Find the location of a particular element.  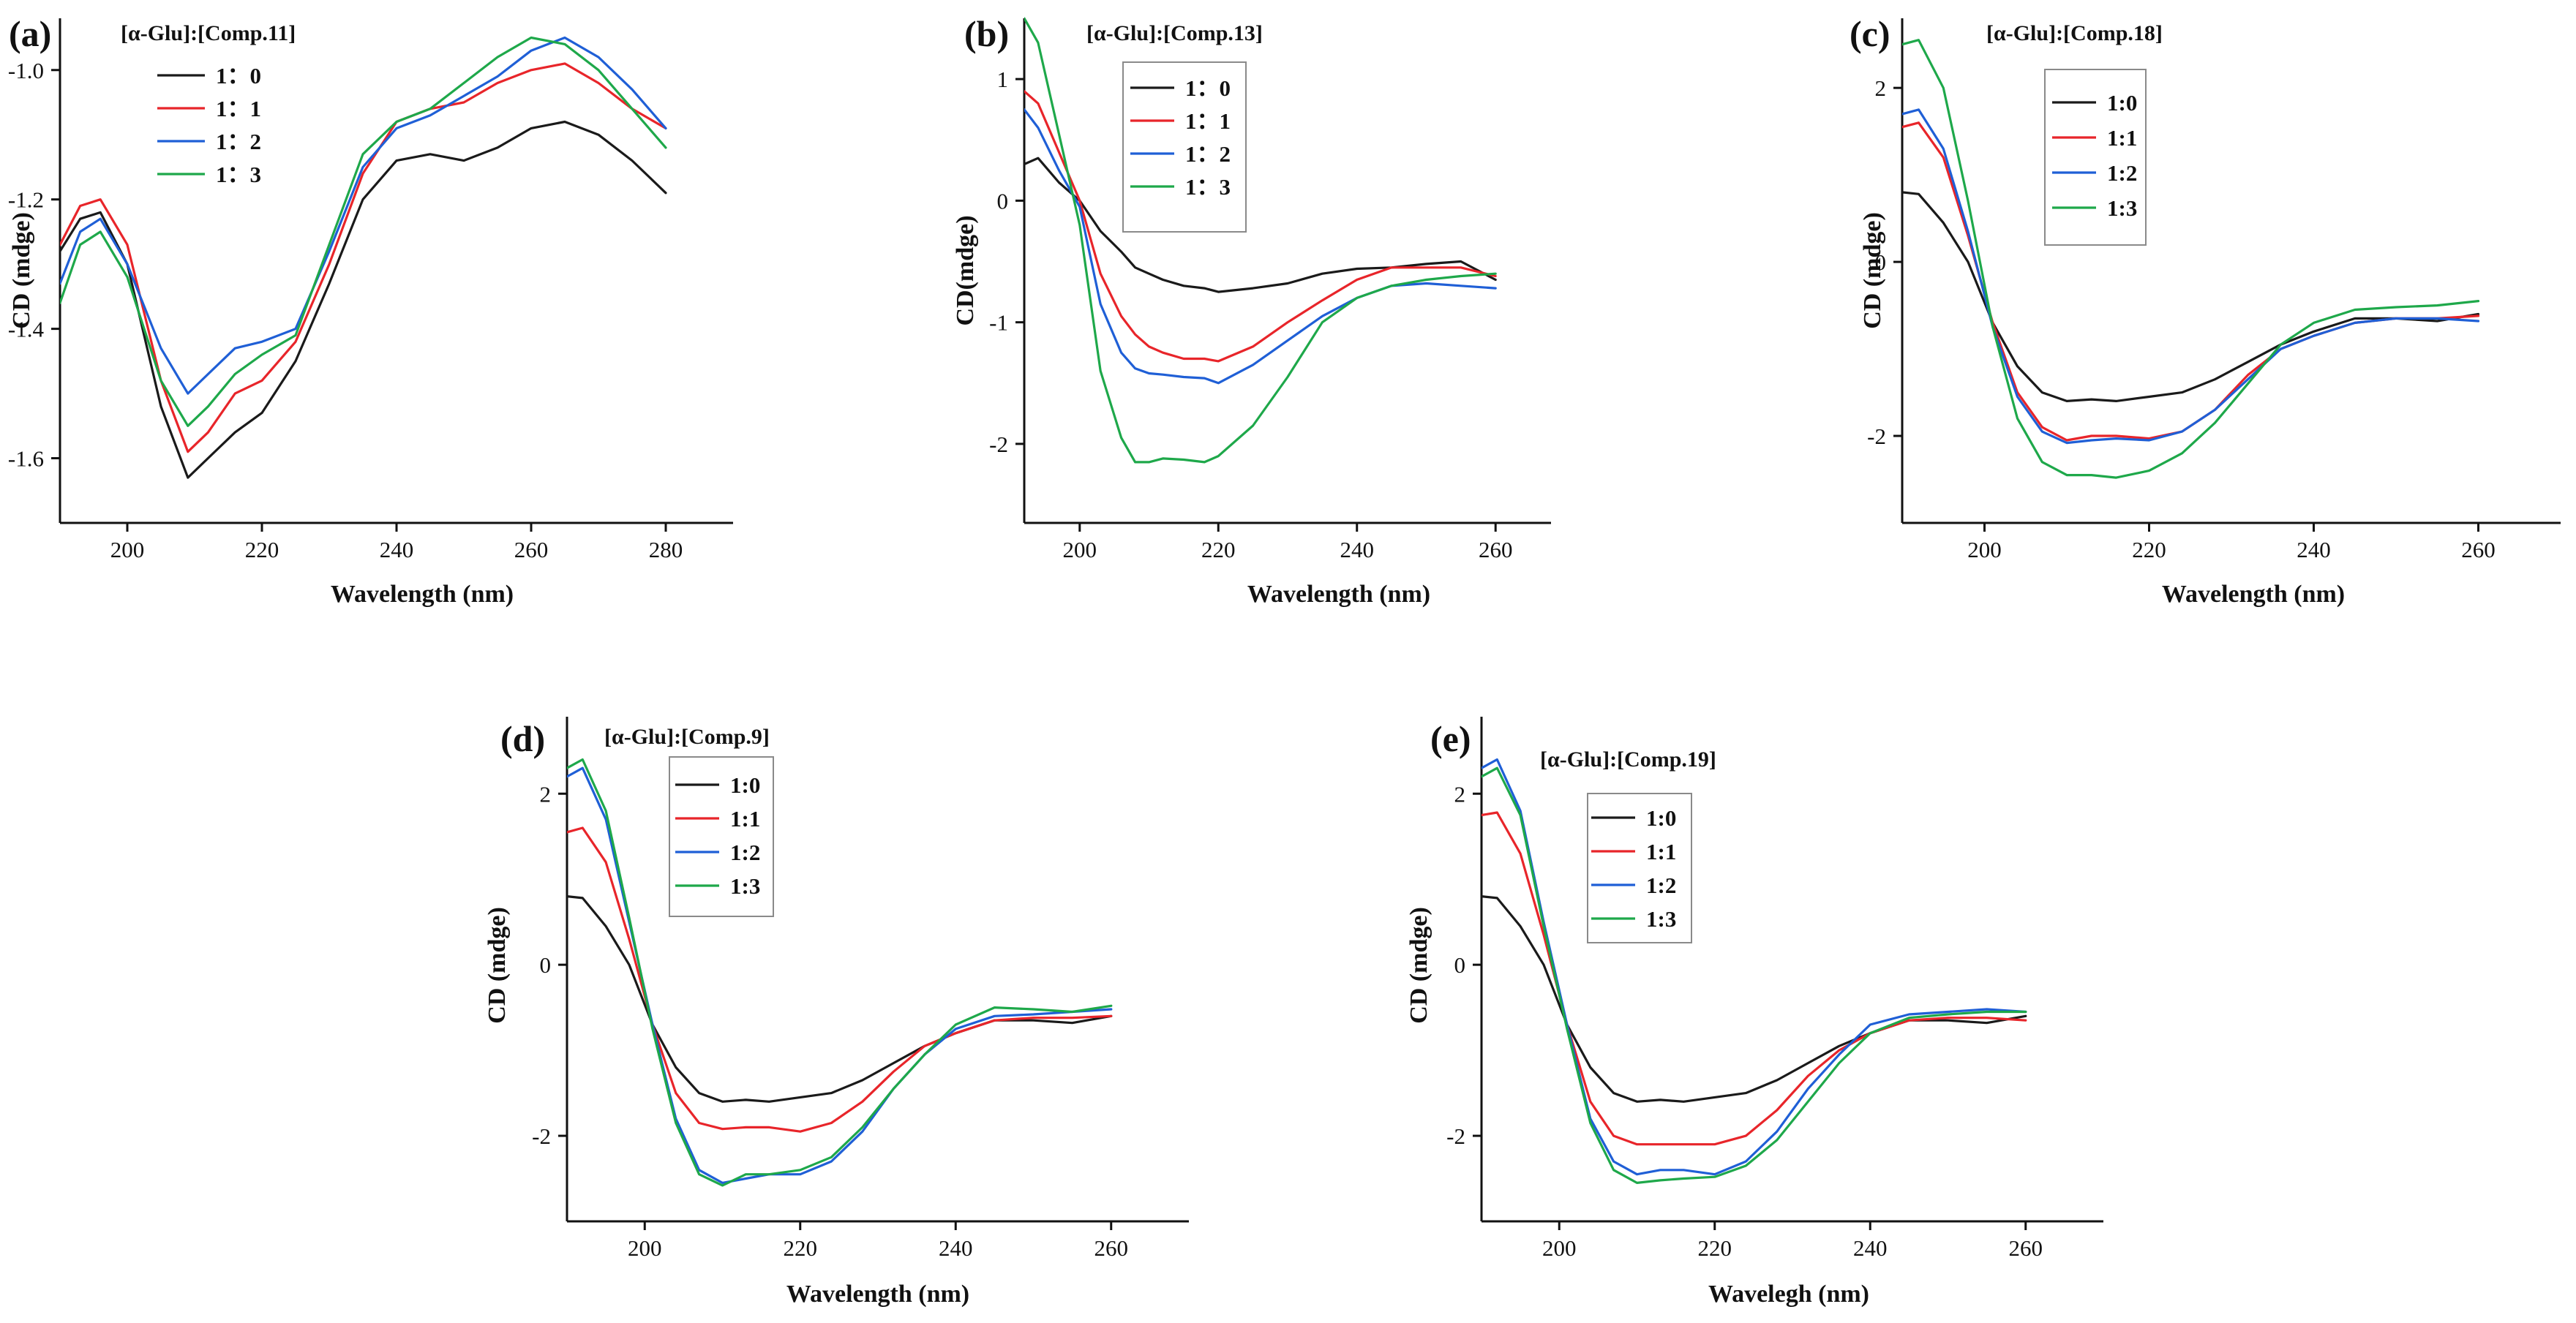

legend-title: [α-Glu]:[Comp.19] is located at coordinates (1628, 759).